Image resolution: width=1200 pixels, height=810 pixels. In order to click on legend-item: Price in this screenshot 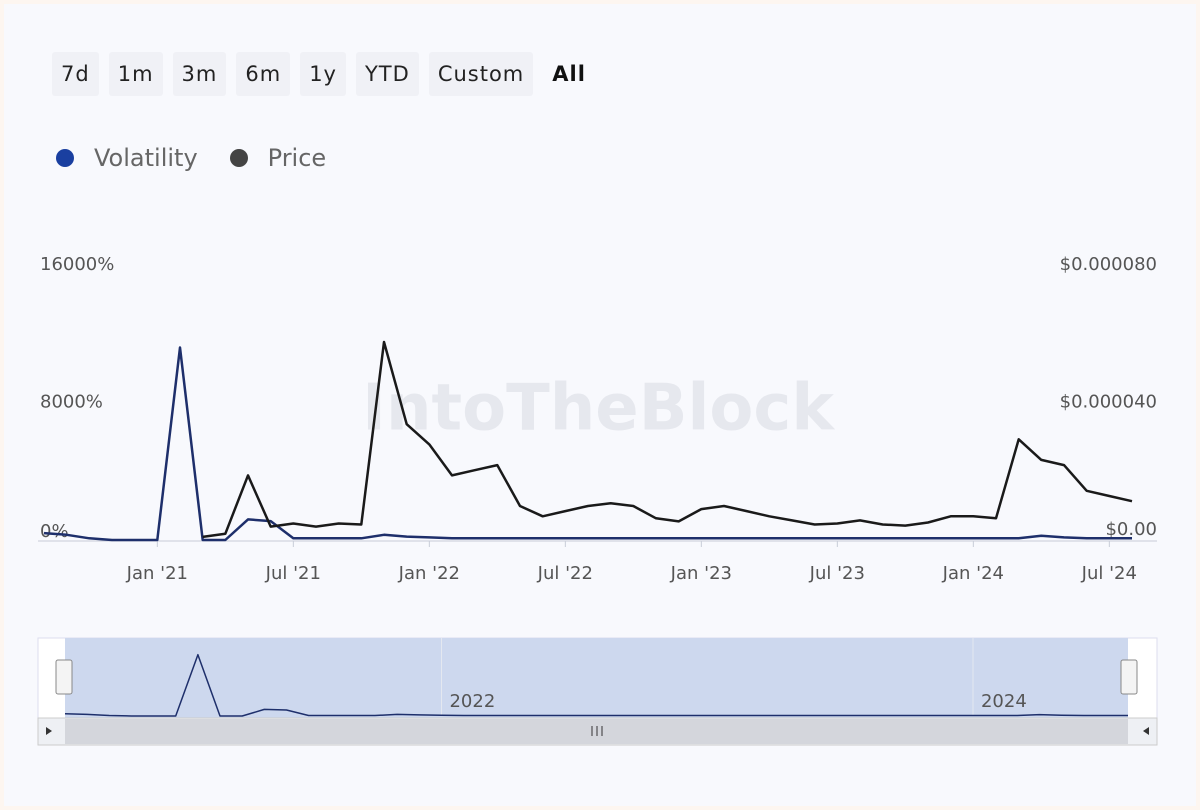, I will do `click(278, 158)`.